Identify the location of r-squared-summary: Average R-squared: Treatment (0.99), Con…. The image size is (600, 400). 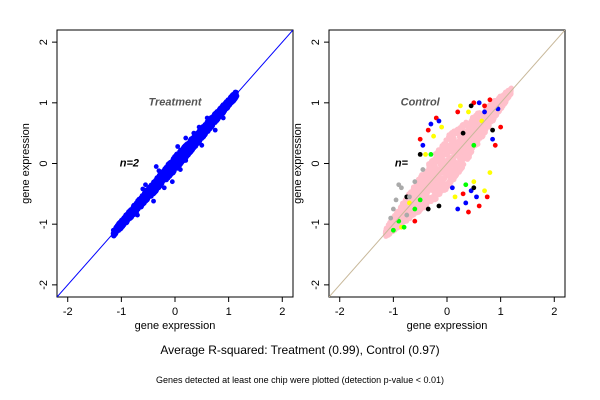
(300, 350).